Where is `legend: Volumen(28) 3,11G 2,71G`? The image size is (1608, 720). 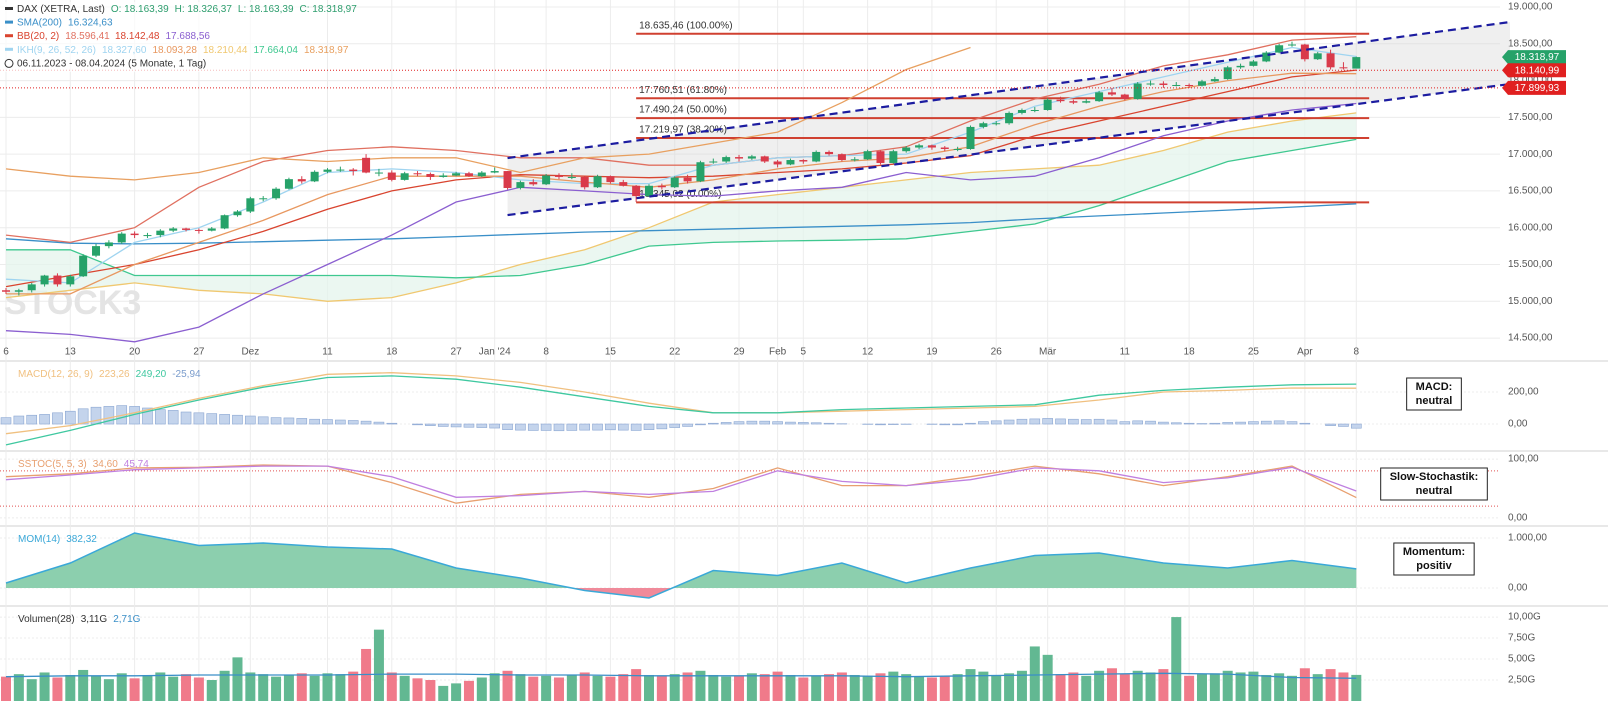
legend: Volumen(28) 3,11G 2,71G is located at coordinates (79, 619).